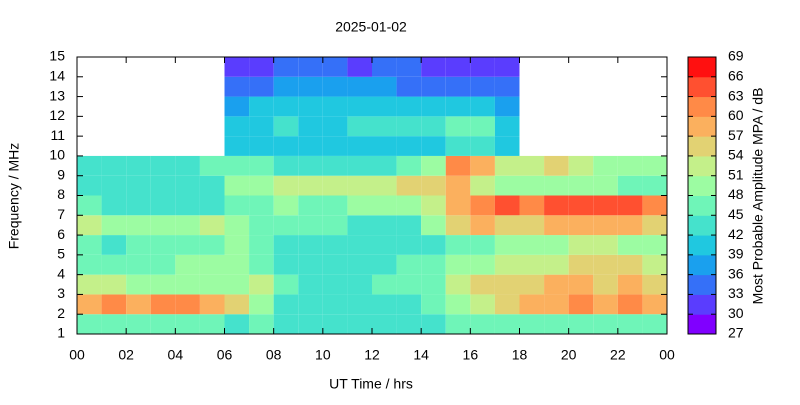 The height and width of the screenshot is (405, 800). Describe the element at coordinates (520, 355) in the screenshot. I see `x-tick-label: 18` at that location.